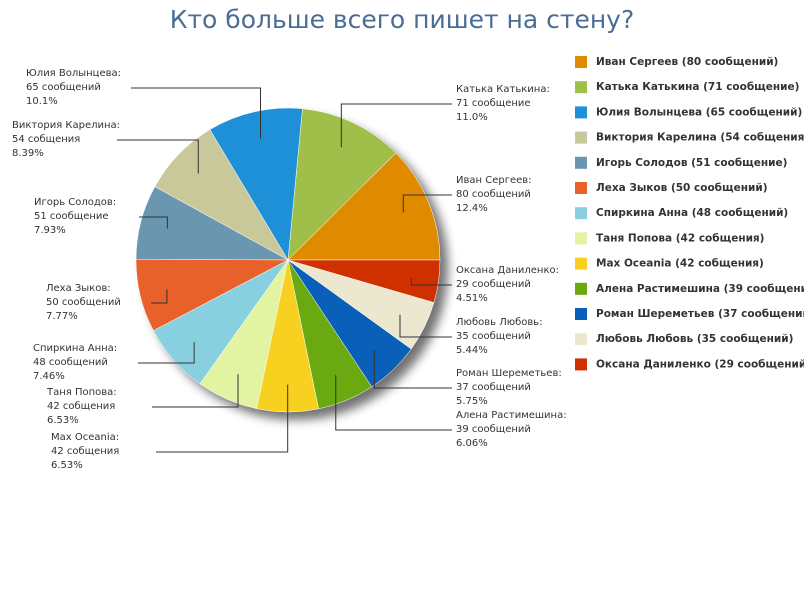 The height and width of the screenshot is (604, 804). What do you see at coordinates (493, 284) in the screenshot?
I see `slice-value-label: 29 сообщений` at bounding box center [493, 284].